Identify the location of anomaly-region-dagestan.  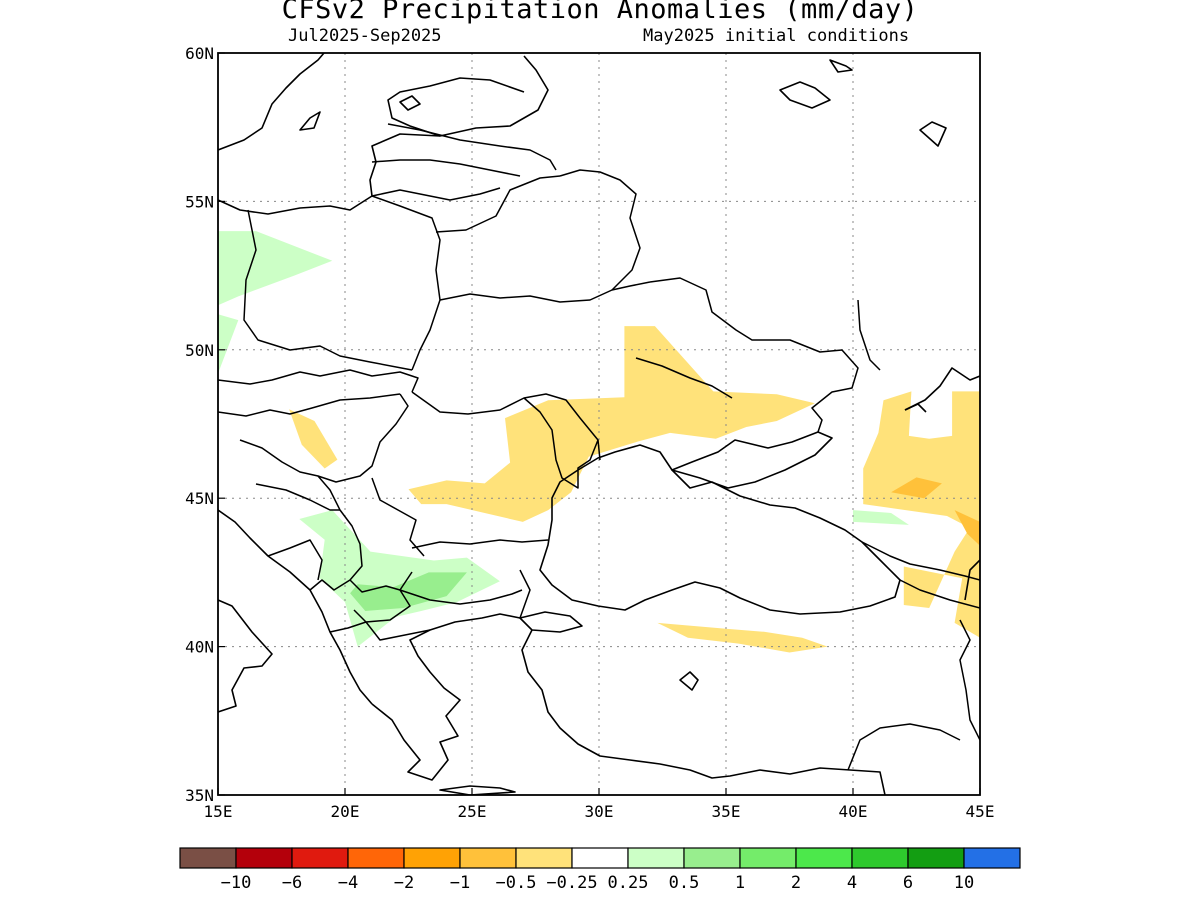
(967, 528).